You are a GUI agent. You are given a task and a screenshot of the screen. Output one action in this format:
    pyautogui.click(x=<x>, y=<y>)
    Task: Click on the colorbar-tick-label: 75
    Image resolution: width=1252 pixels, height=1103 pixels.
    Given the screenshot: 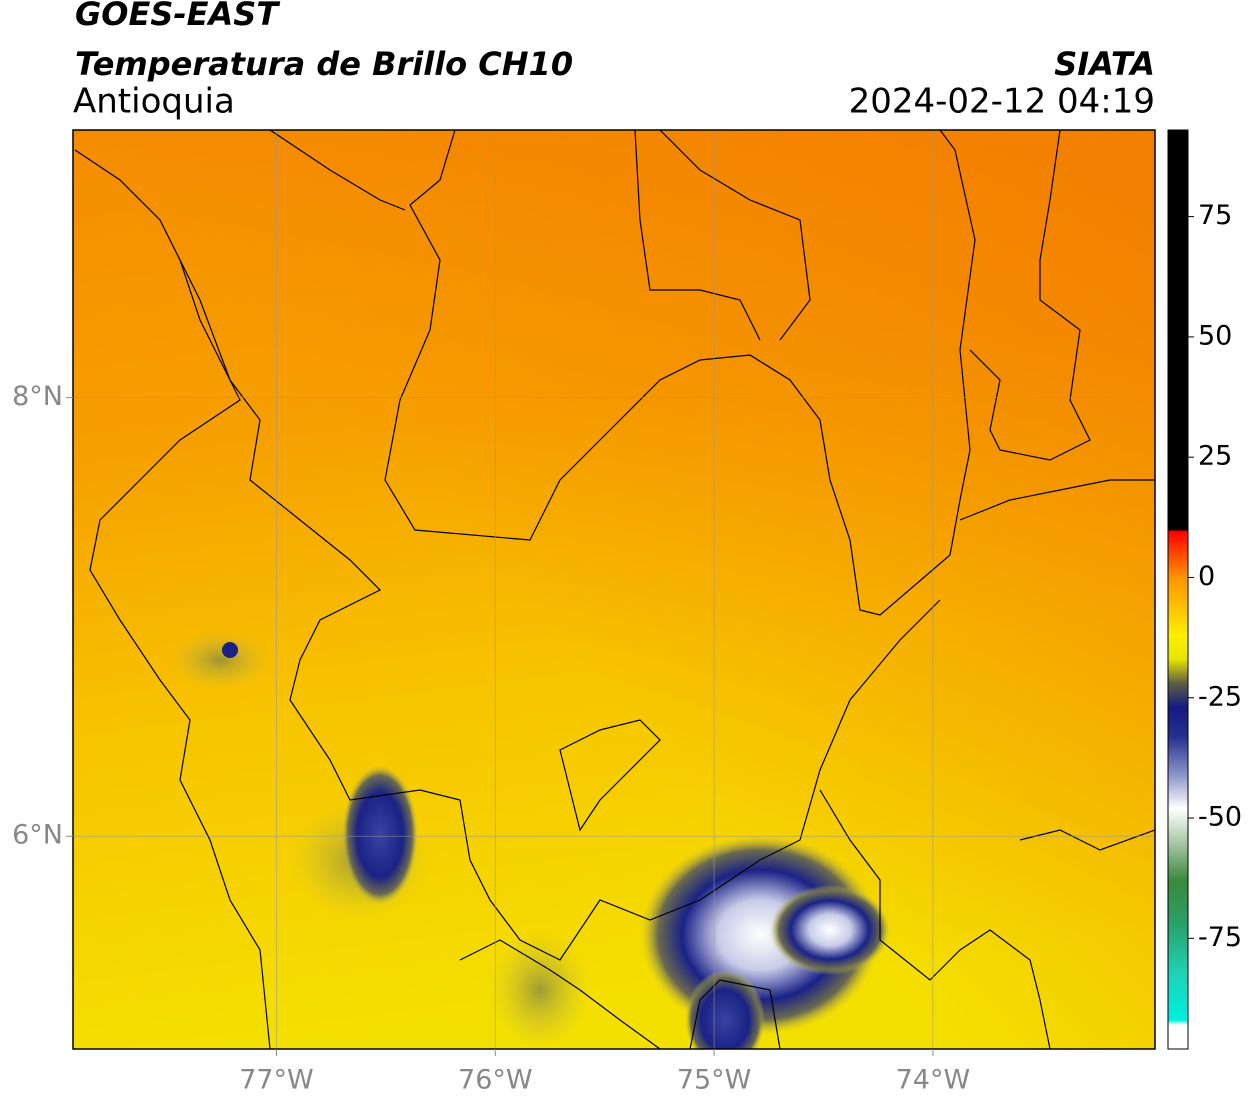 What is the action you would take?
    pyautogui.click(x=1215, y=215)
    